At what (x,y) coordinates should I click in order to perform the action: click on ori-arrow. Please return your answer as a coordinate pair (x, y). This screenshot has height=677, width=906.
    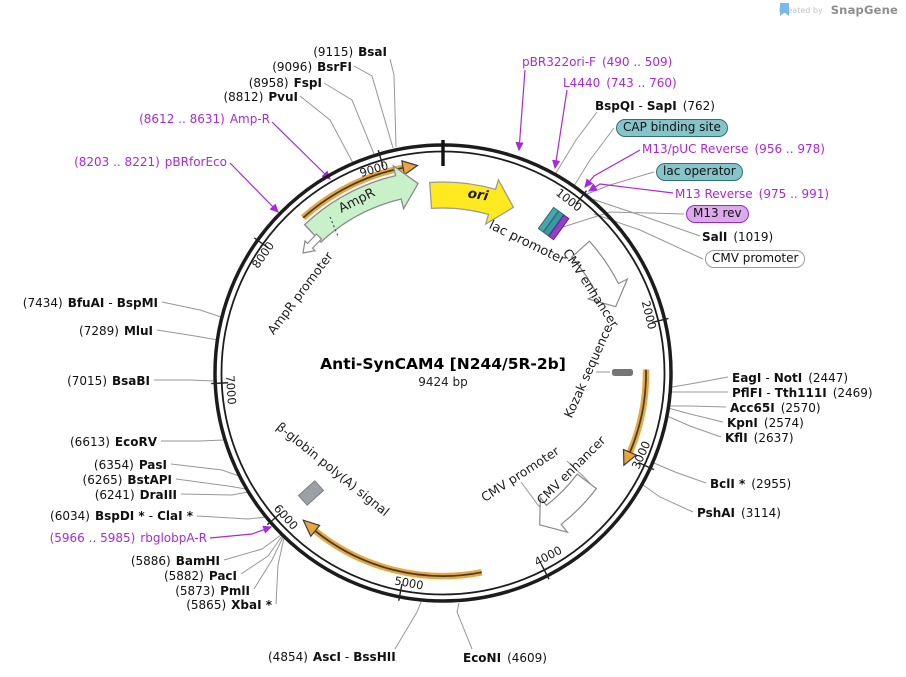
    Looking at the image, I should click on (472, 202).